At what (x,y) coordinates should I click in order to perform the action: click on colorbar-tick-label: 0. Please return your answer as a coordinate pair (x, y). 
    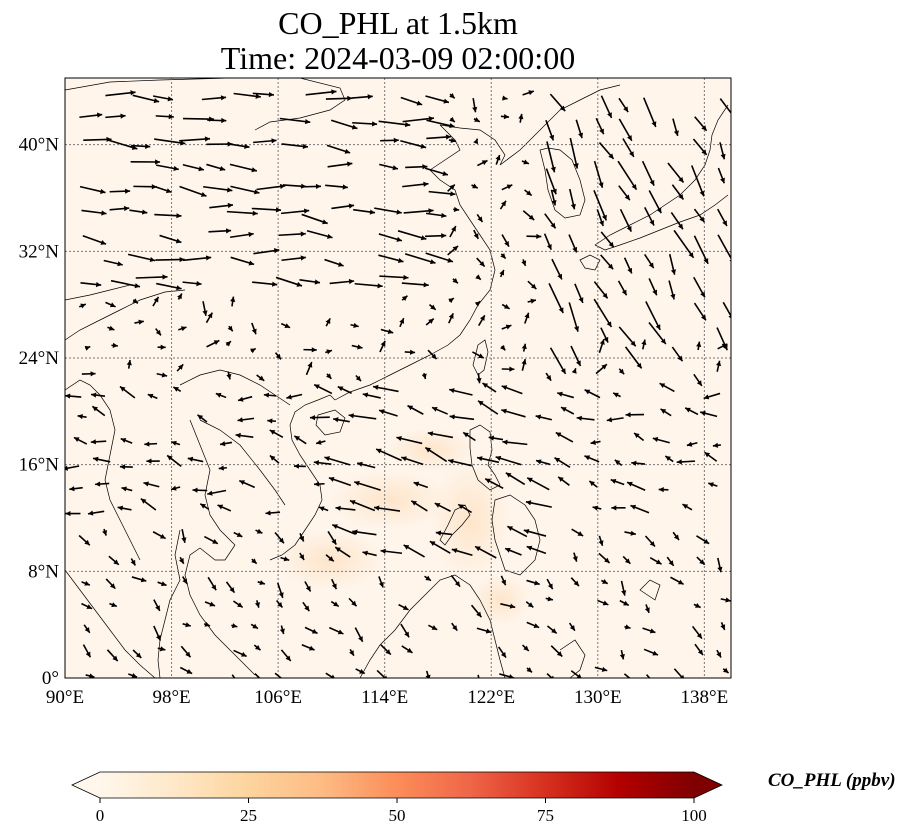
    Looking at the image, I should click on (100, 815).